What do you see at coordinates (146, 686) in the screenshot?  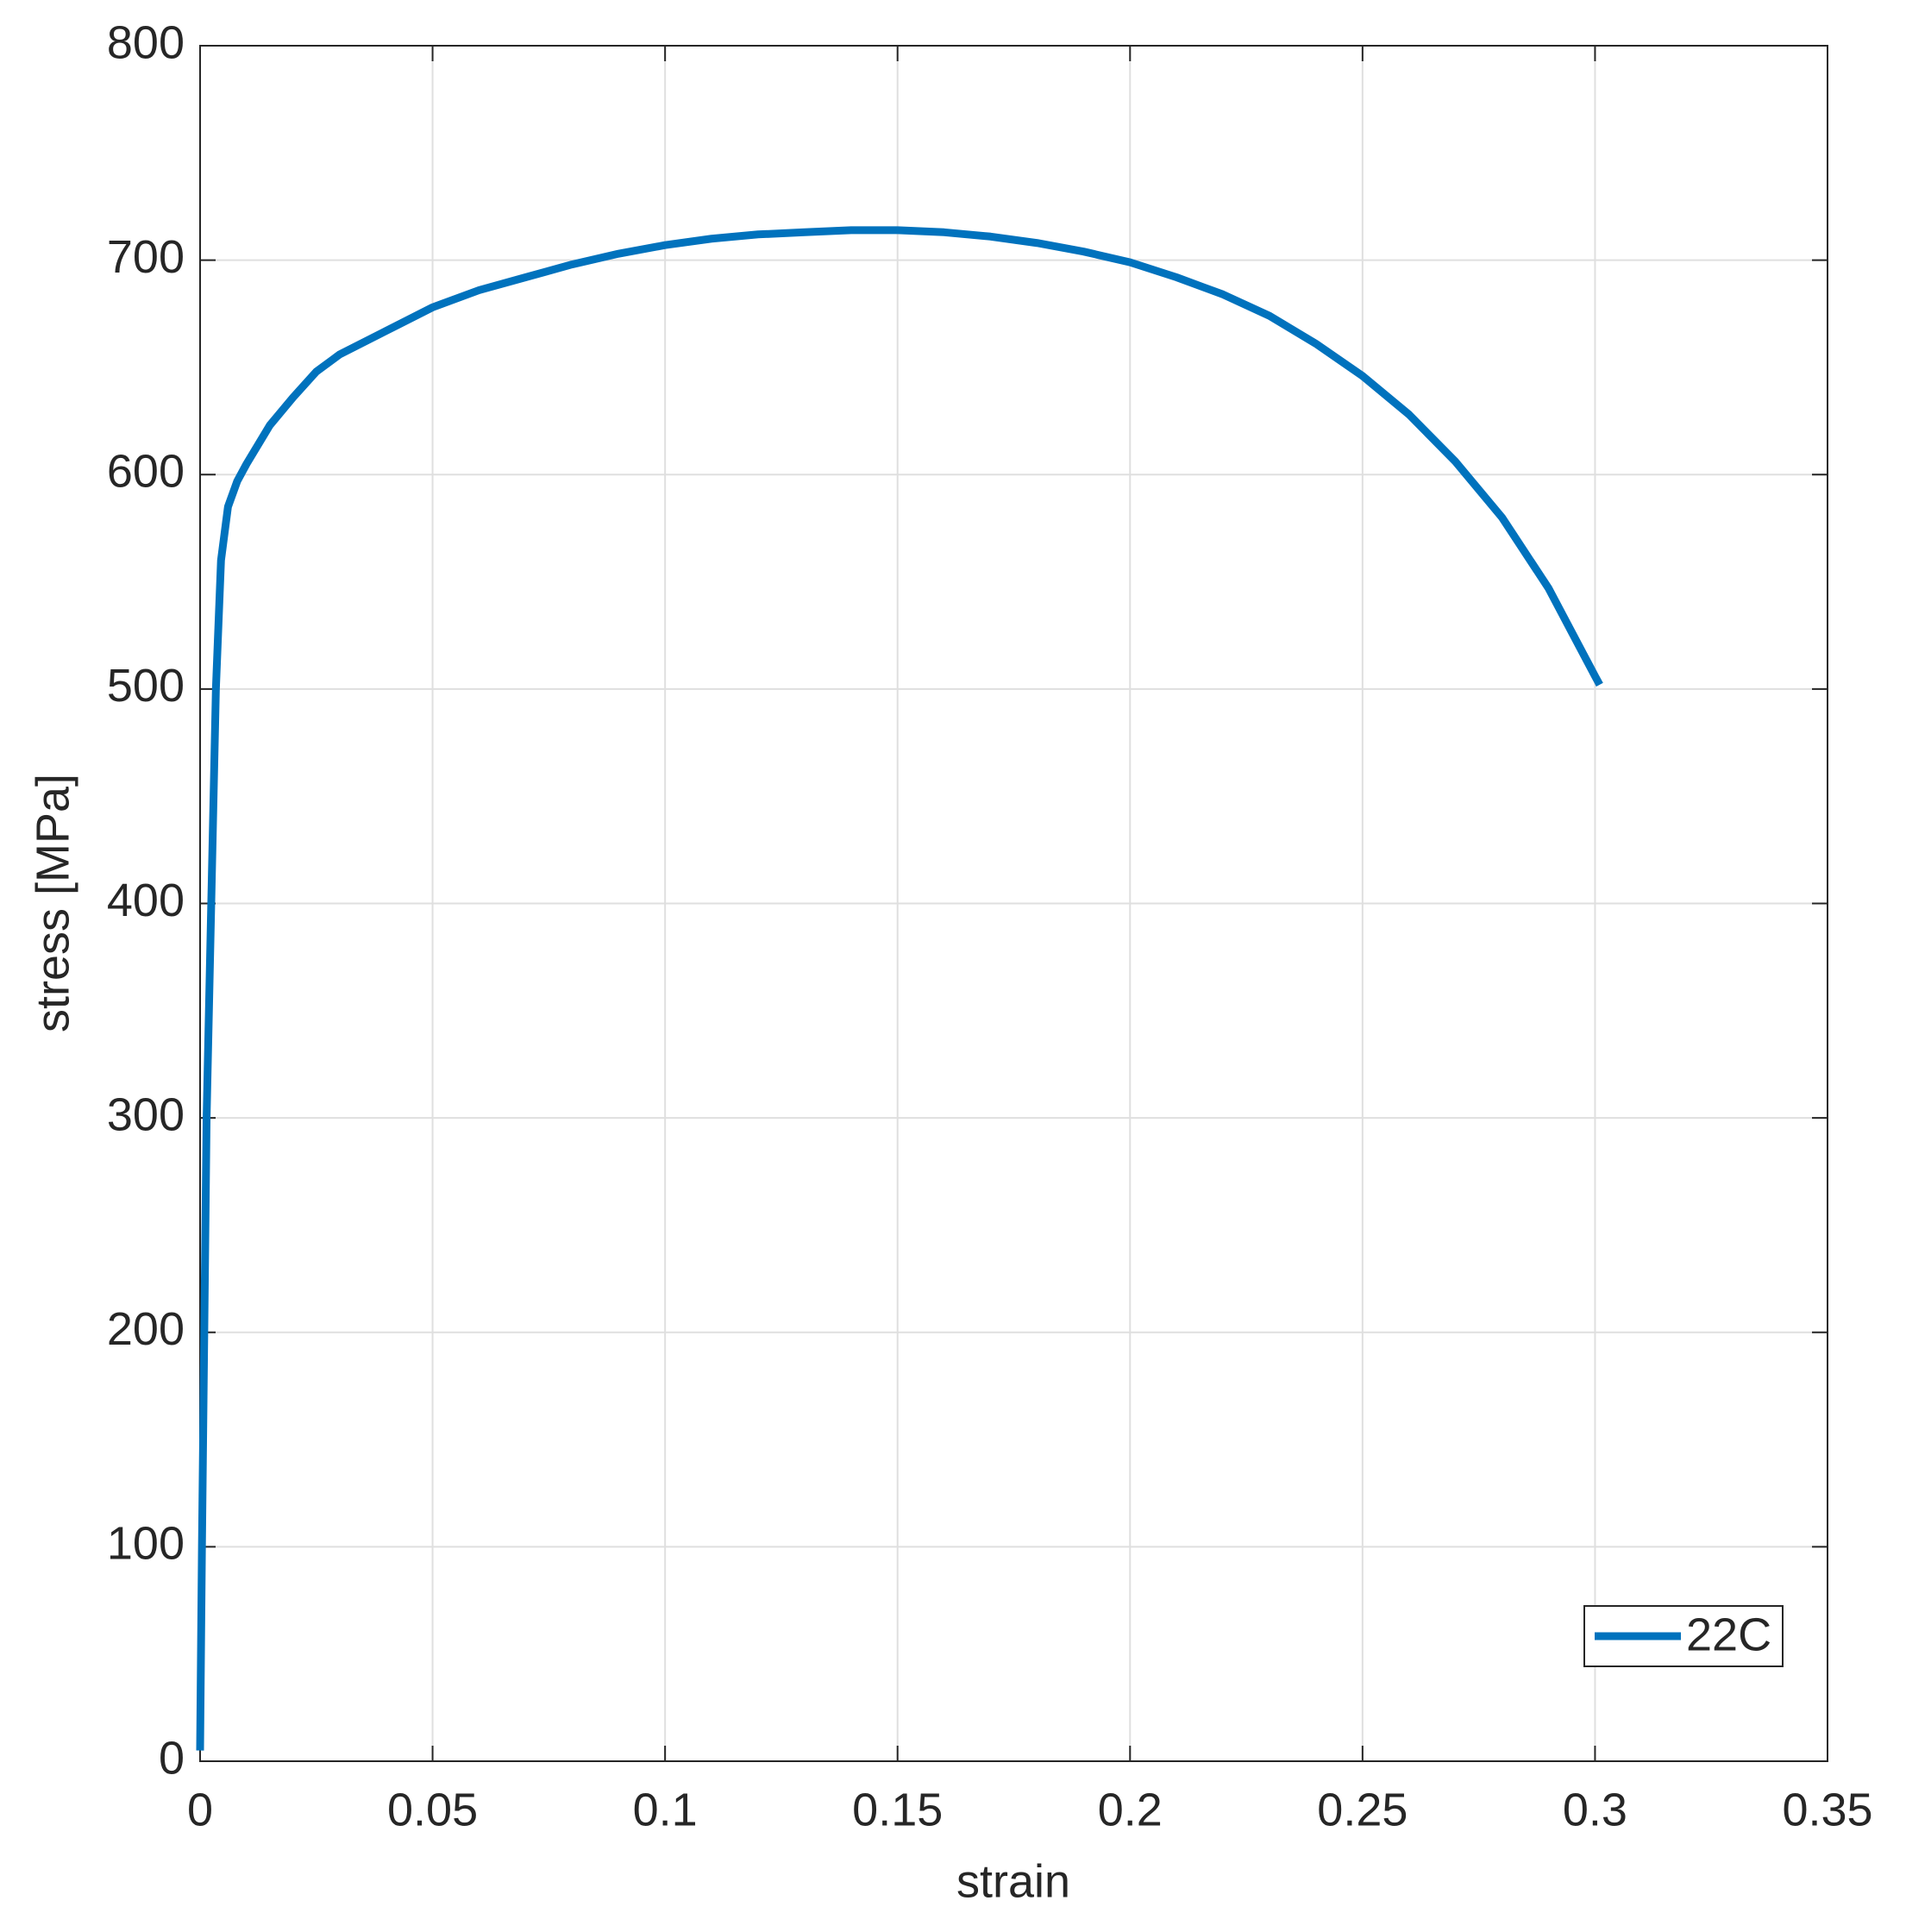 I see `y-tick-label: 500` at bounding box center [146, 686].